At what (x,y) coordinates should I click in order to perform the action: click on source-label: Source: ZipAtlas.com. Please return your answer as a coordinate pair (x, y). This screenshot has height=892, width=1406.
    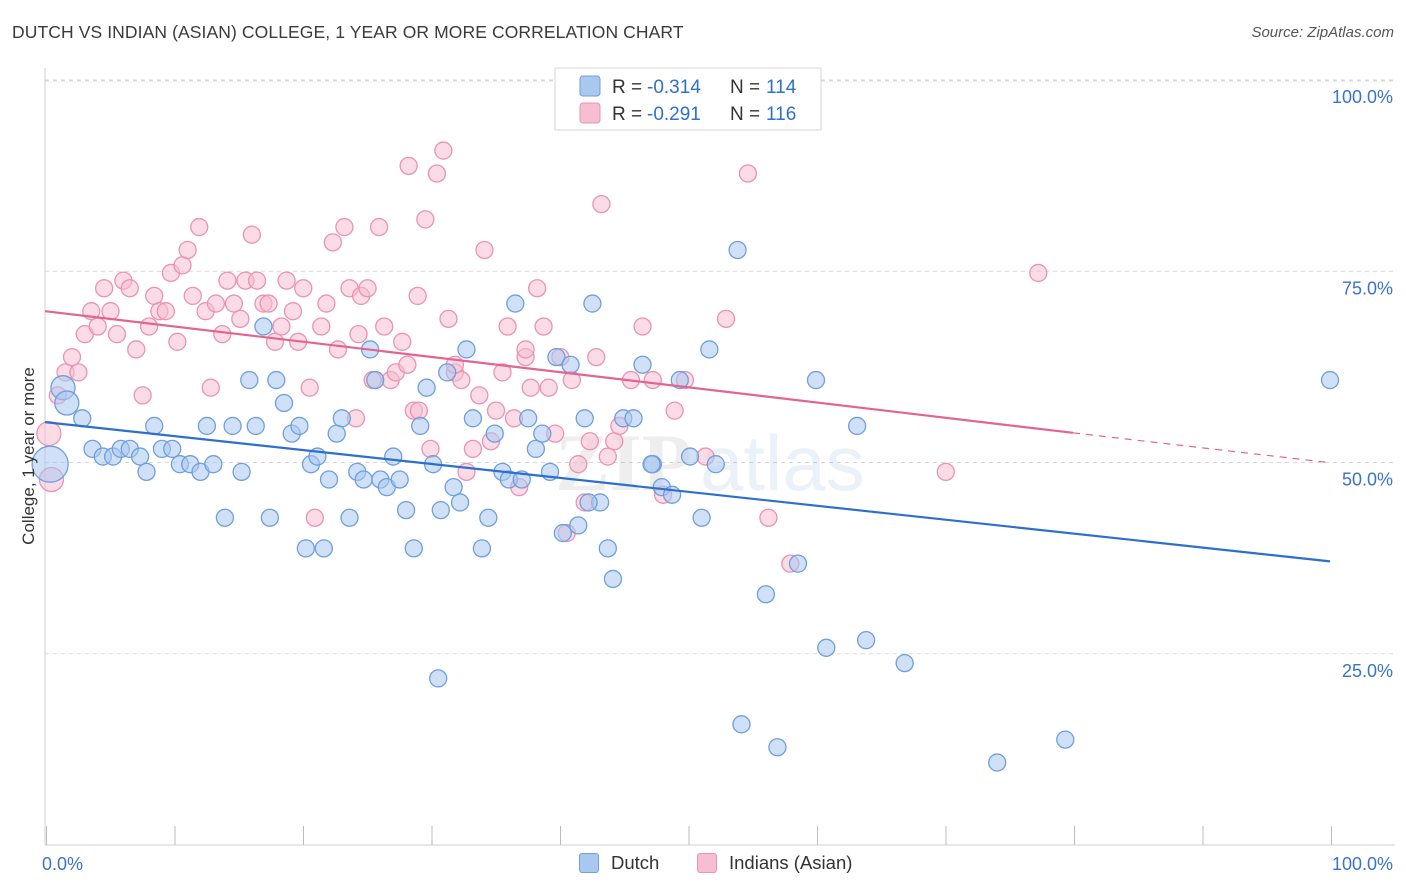
    Looking at the image, I should click on (1322, 32).